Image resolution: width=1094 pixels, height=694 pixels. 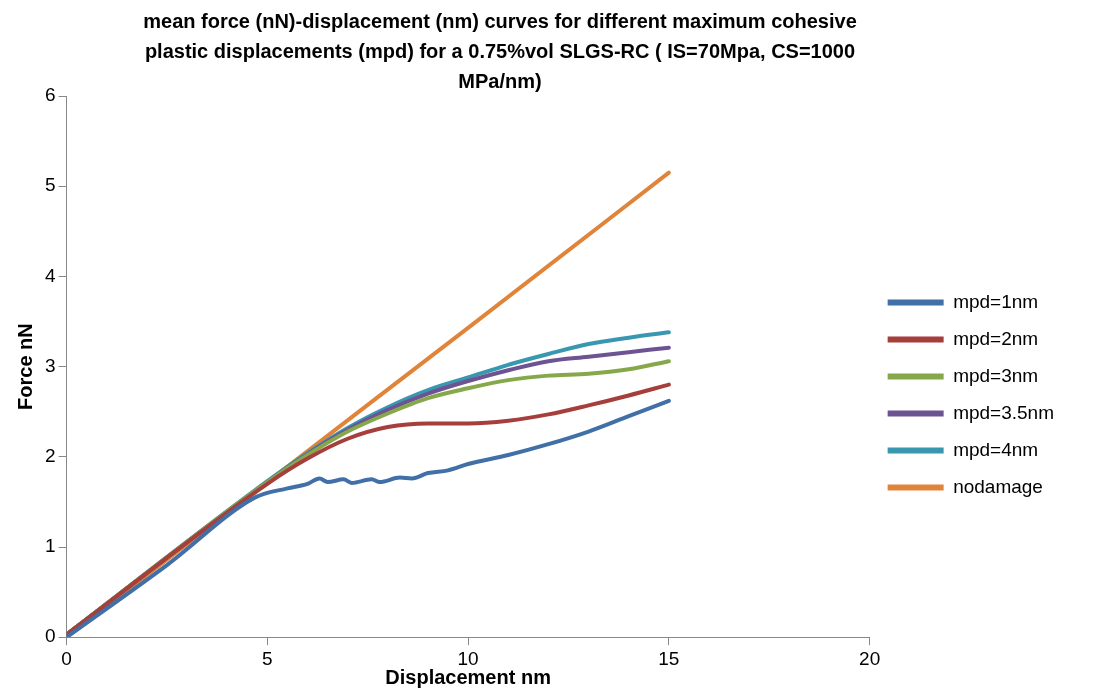 What do you see at coordinates (50, 275) in the screenshot?
I see `y-tick-label: 4` at bounding box center [50, 275].